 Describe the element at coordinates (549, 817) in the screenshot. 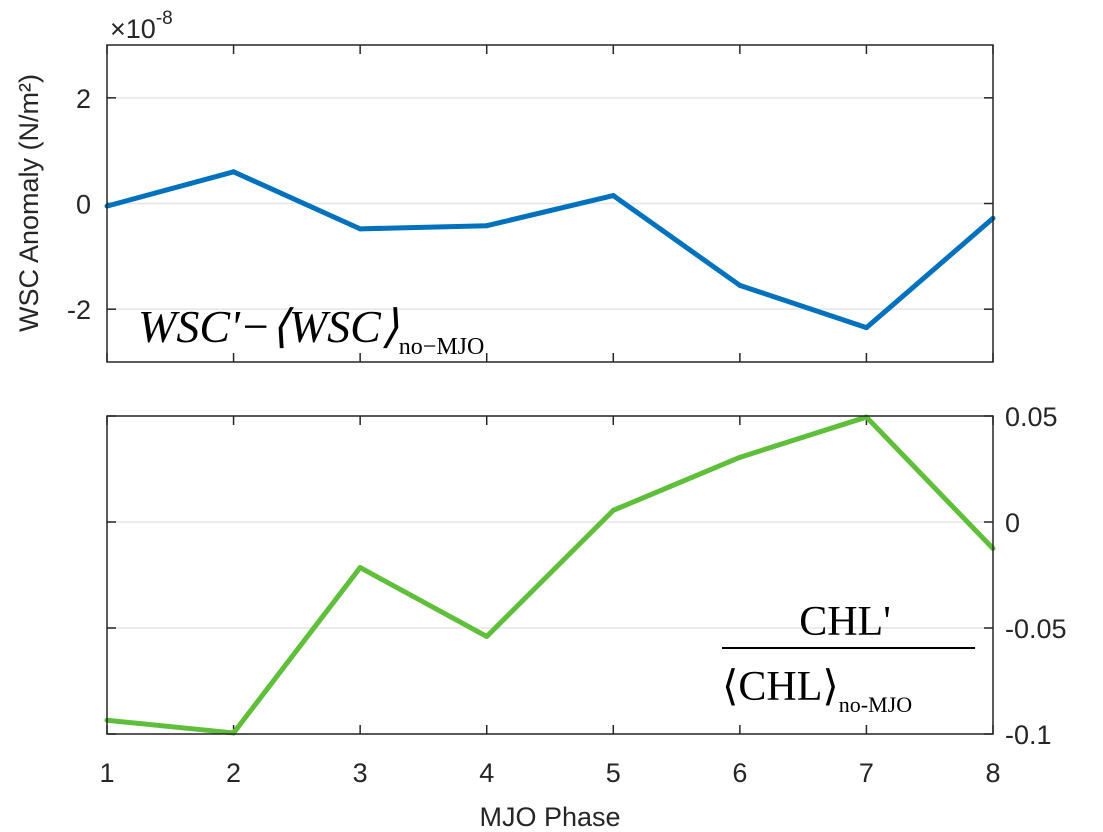

I see `x-axis-label: MJO Phase` at that location.